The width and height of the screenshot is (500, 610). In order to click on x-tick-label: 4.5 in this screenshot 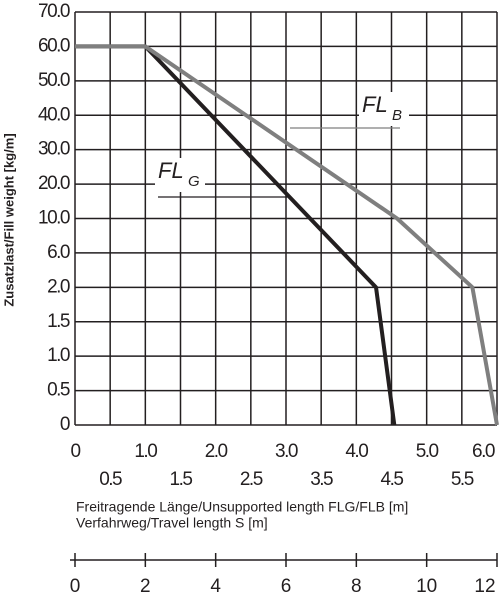, I will do `click(392, 479)`.